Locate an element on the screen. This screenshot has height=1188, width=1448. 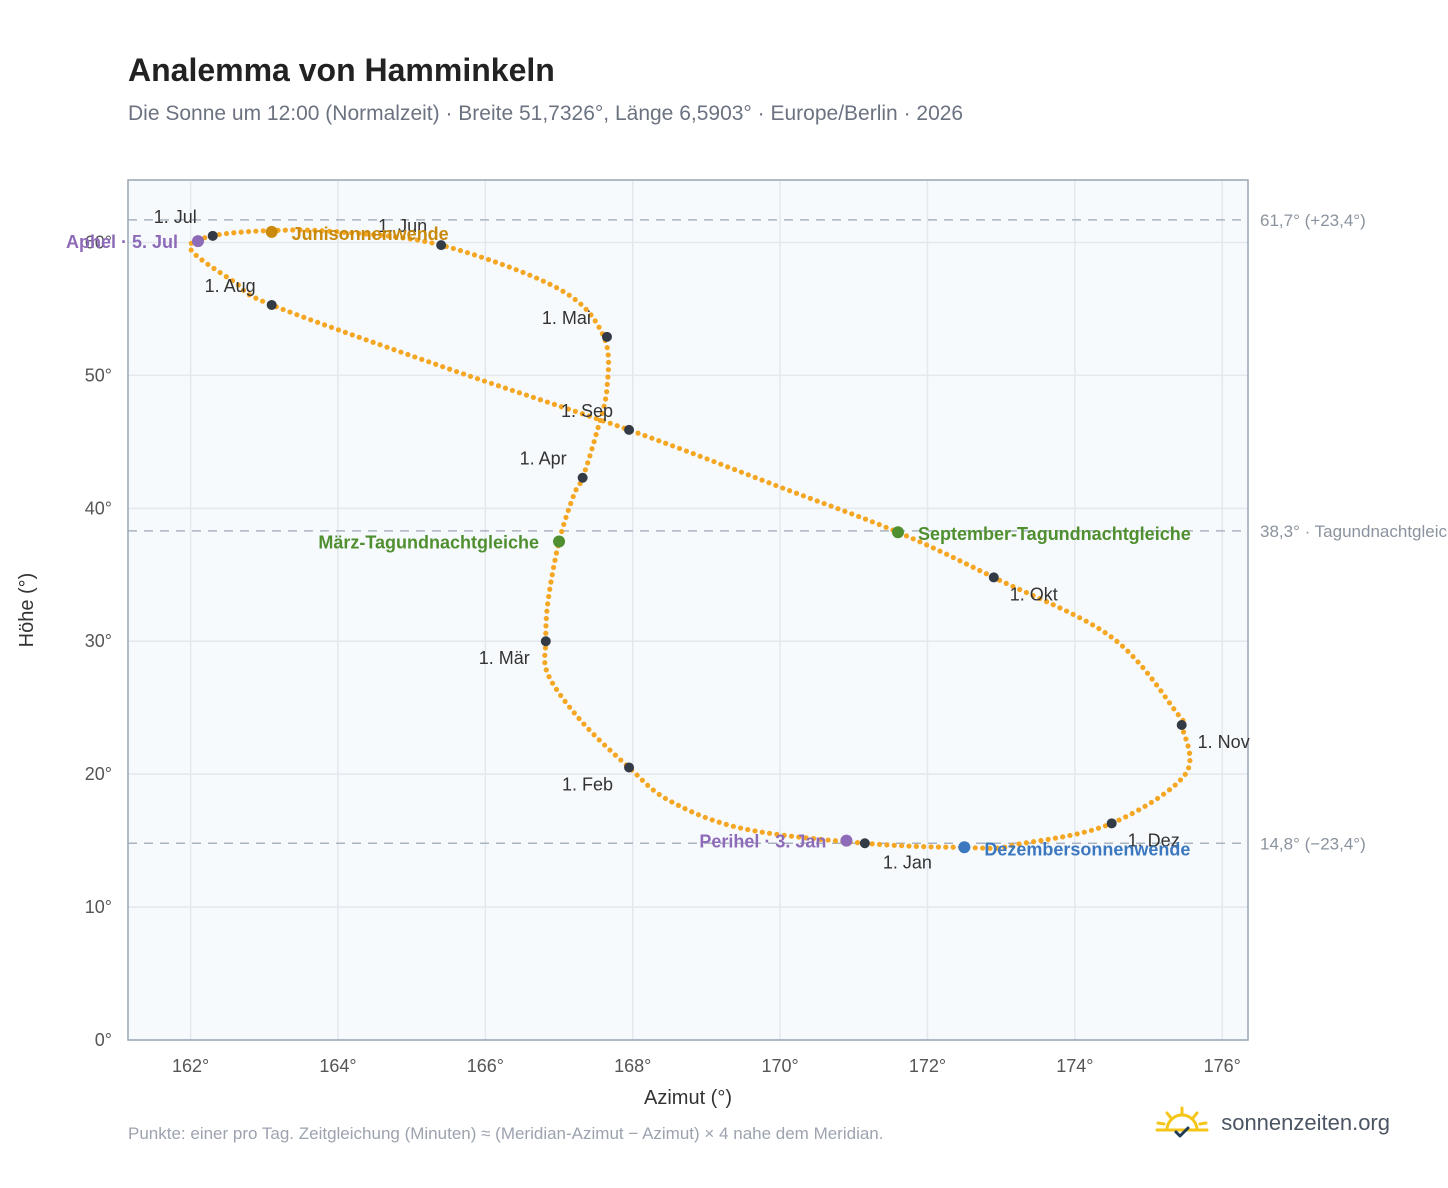
month-marker-label: 1. Feb is located at coordinates (587, 785).